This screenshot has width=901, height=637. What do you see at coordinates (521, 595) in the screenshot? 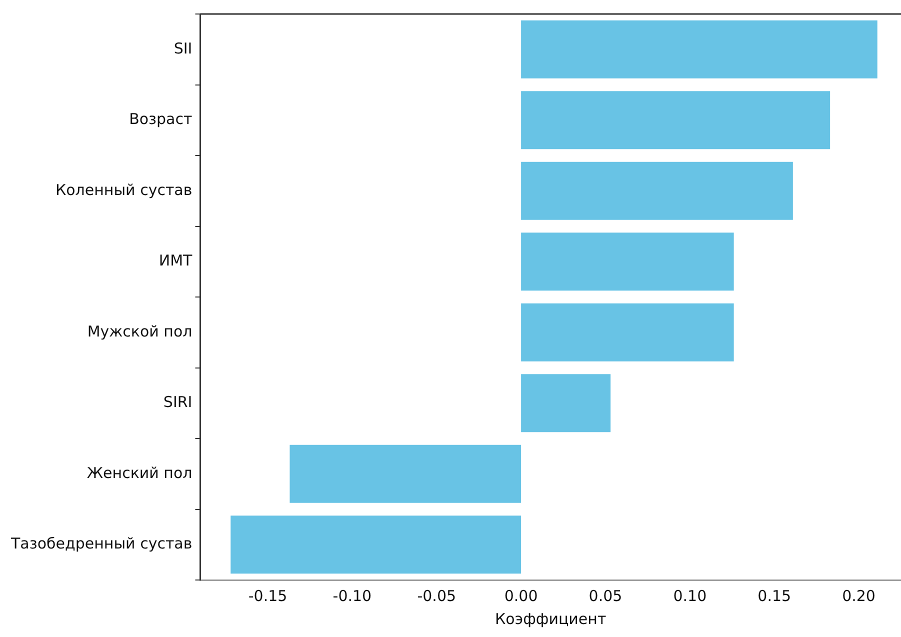
I see `x-tick-label: 0.00` at bounding box center [521, 595].